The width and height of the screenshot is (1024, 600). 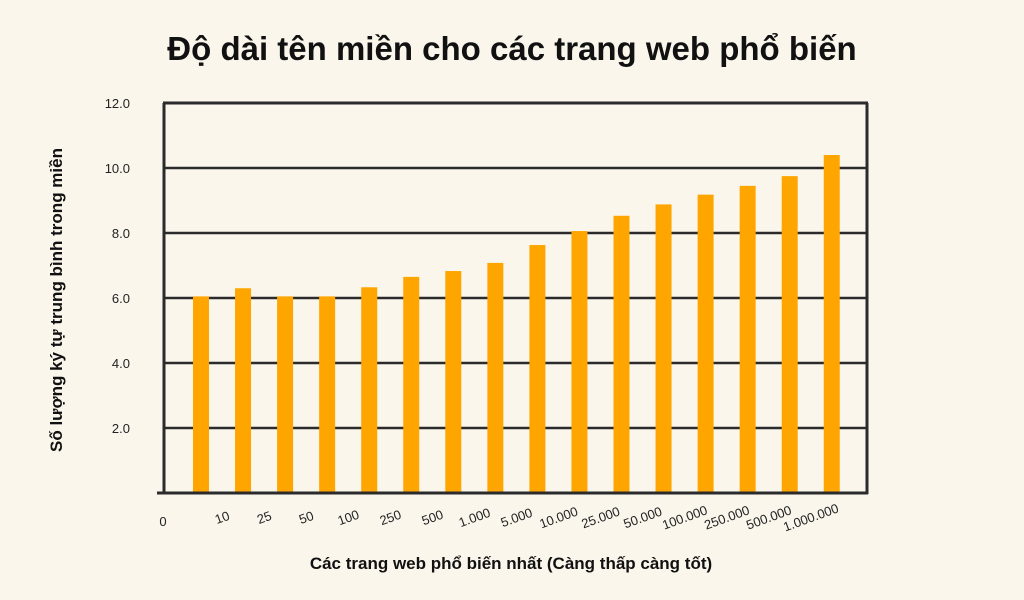 What do you see at coordinates (810, 518) in the screenshot?
I see `x-tick-label: 1.000.000` at bounding box center [810, 518].